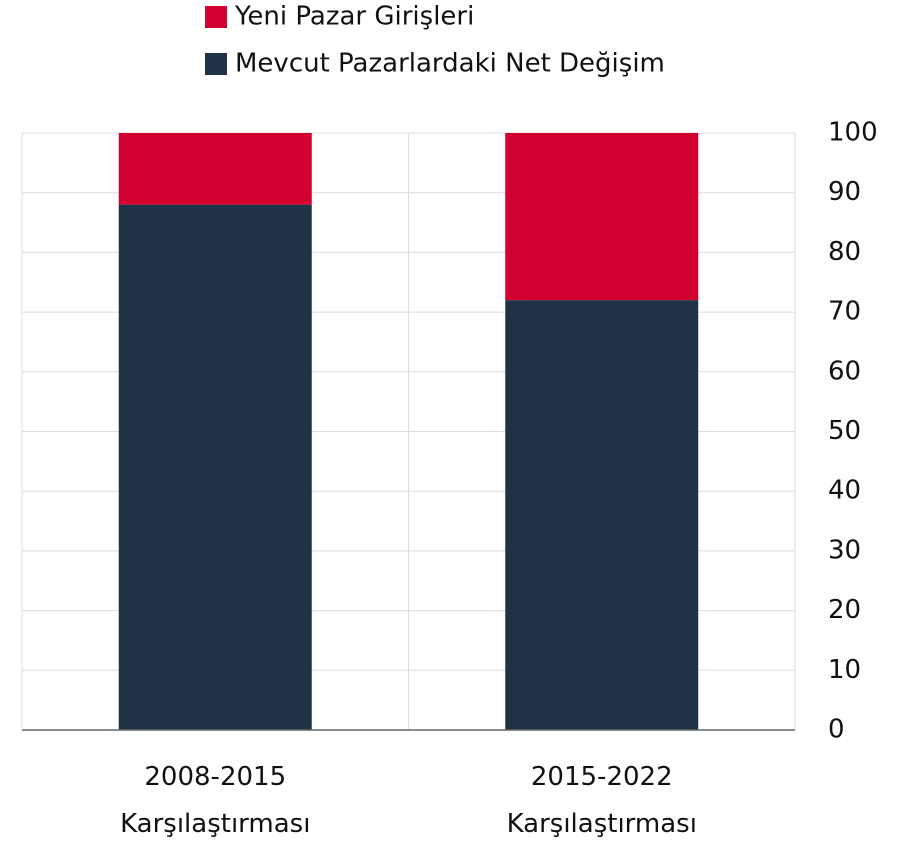  What do you see at coordinates (836, 730) in the screenshot?
I see `y-tick-label: 0` at bounding box center [836, 730].